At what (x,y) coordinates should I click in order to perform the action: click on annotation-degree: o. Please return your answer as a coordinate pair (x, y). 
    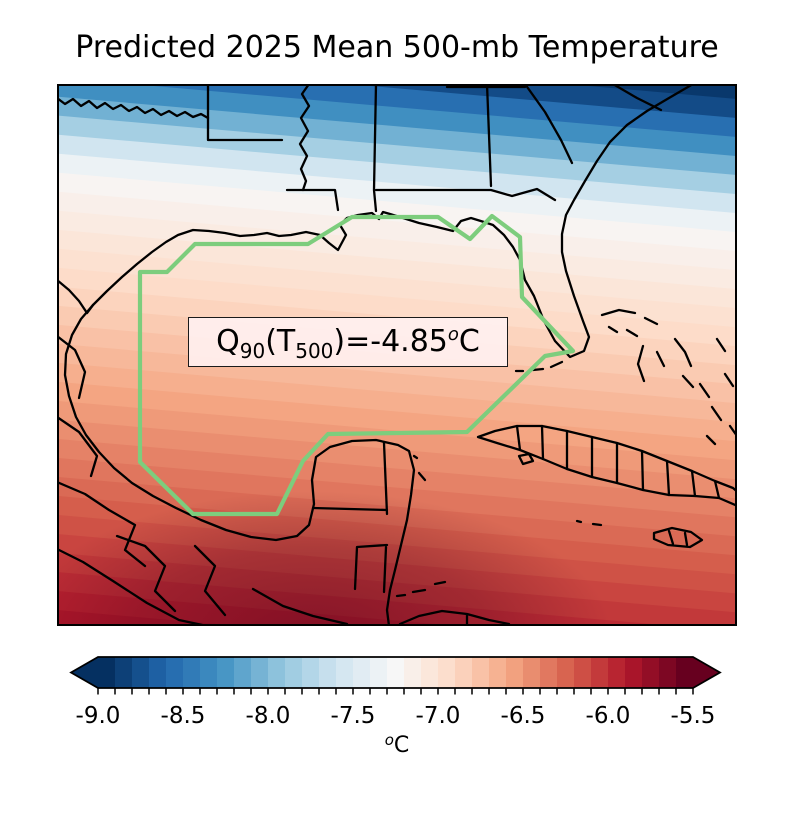
    Looking at the image, I should click on (453, 334).